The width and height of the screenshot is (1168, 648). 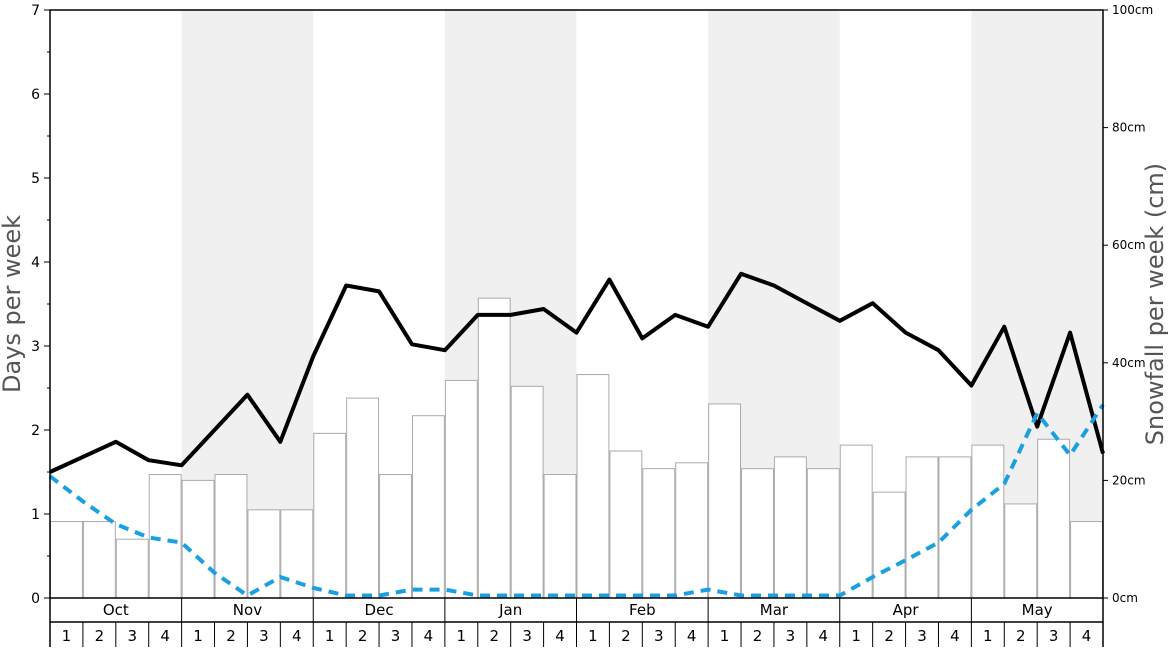 What do you see at coordinates (1132, 10) in the screenshot?
I see `right-tick-label: 100cm` at bounding box center [1132, 10].